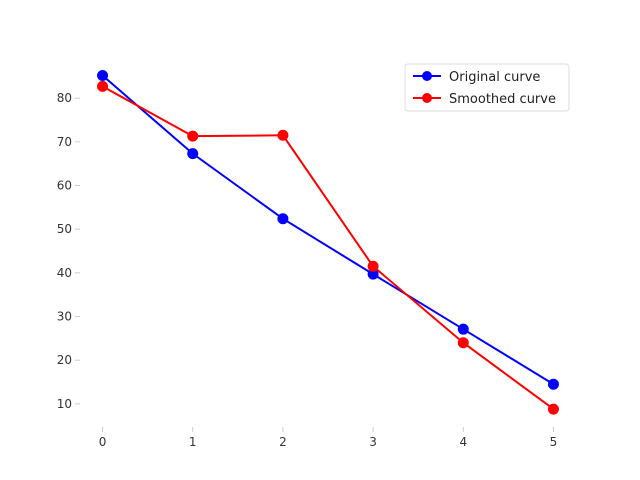 The height and width of the screenshot is (480, 640). Describe the element at coordinates (554, 442) in the screenshot. I see `x-tick-label: 5` at that location.